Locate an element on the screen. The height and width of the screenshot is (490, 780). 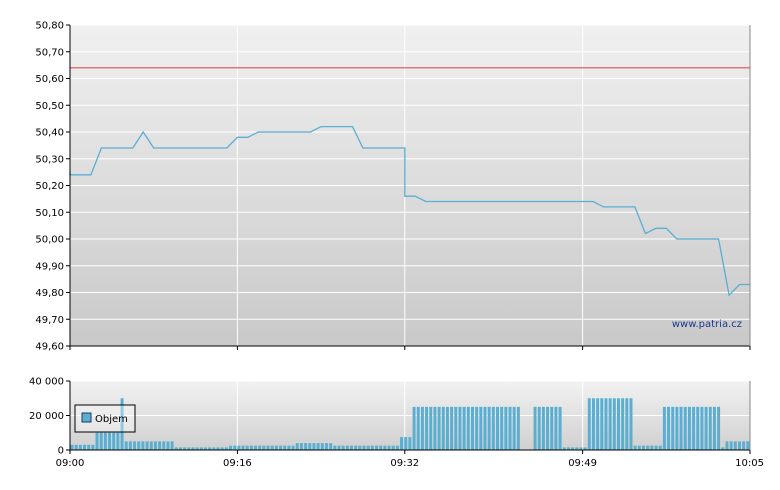
price-tick-label: 50,50 is located at coordinates (49, 106).